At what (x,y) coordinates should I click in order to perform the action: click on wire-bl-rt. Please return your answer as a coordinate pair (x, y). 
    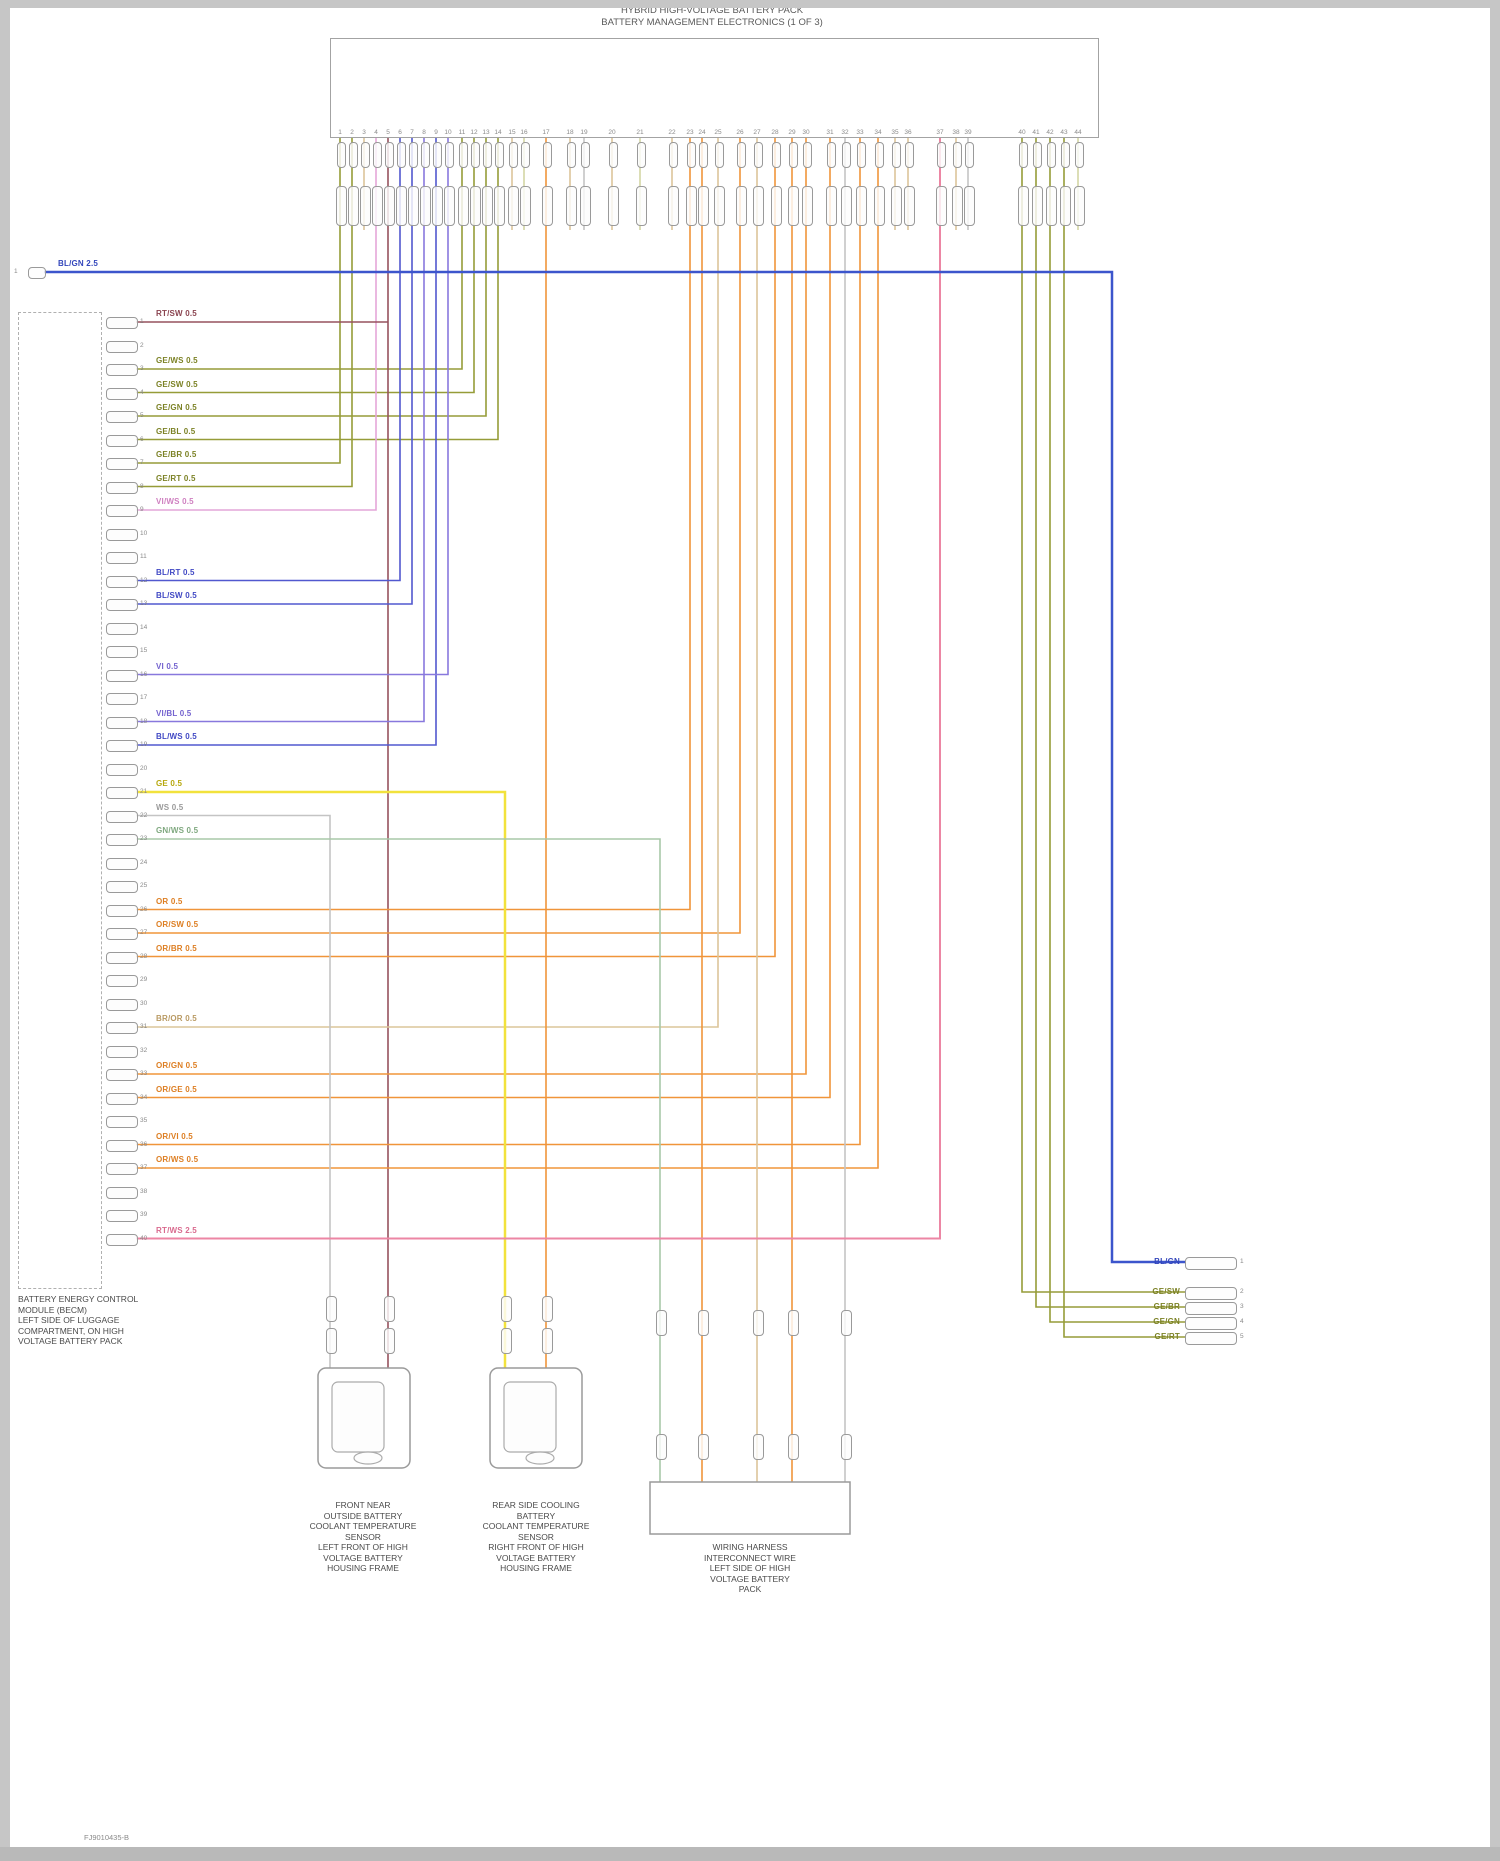
    Looking at the image, I should click on (268, 360).